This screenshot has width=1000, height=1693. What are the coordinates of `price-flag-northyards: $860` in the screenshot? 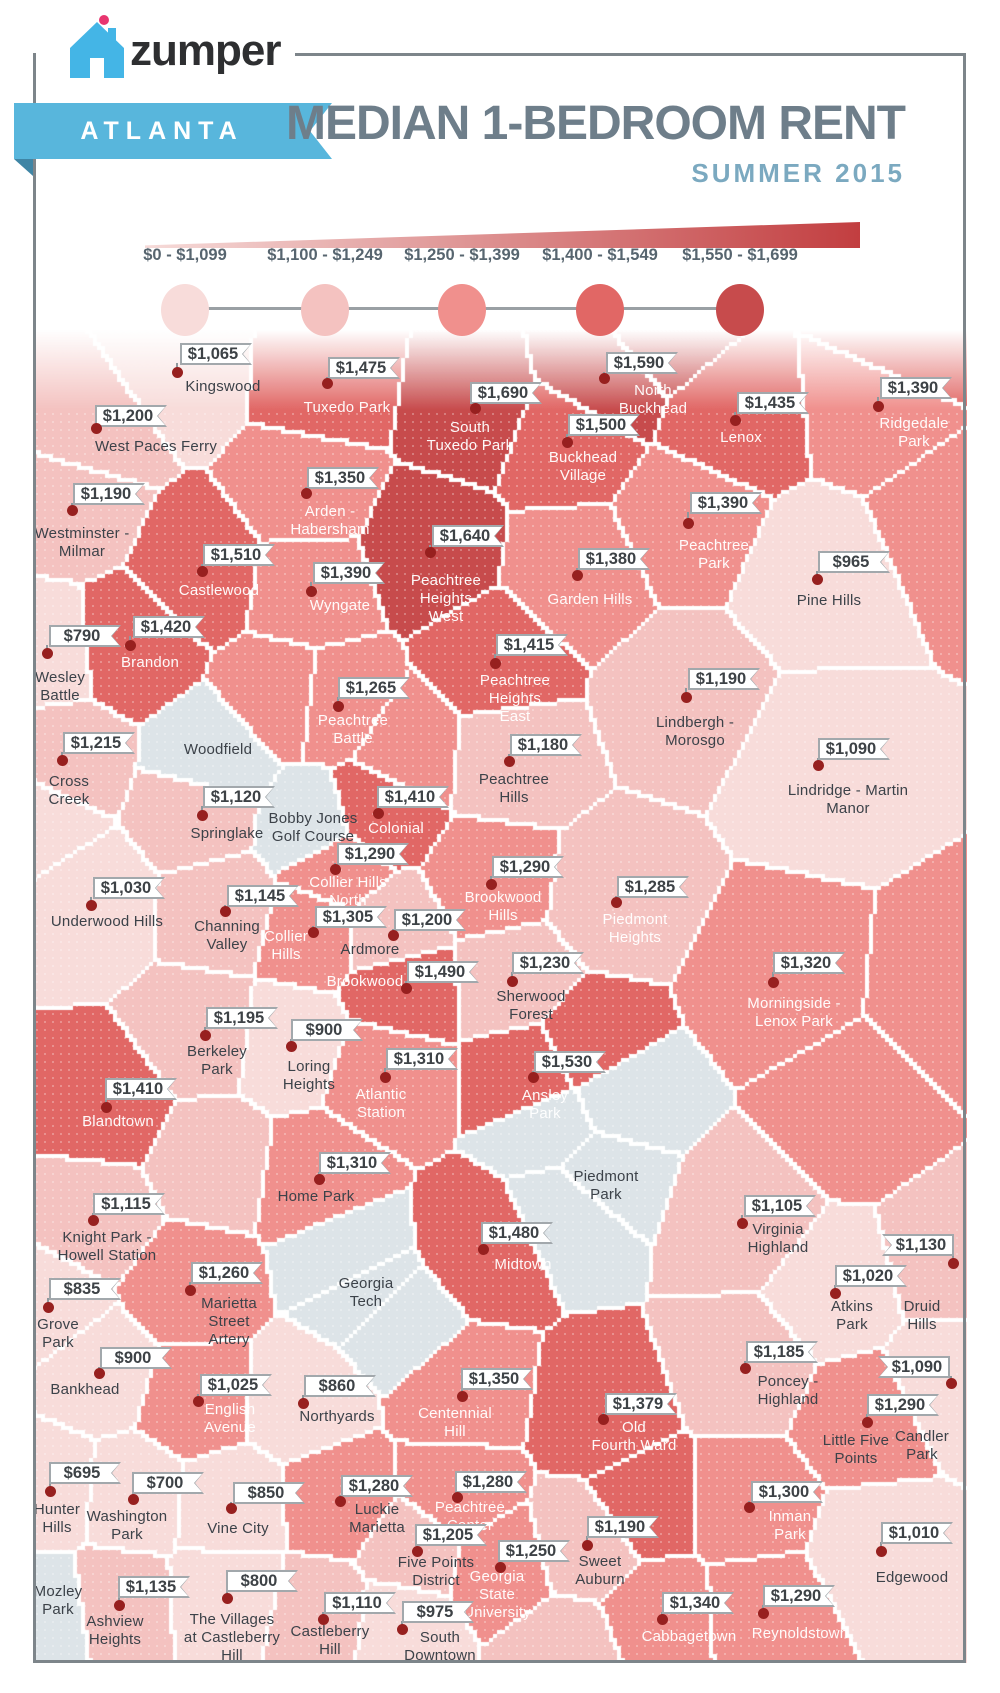 It's located at (340, 1386).